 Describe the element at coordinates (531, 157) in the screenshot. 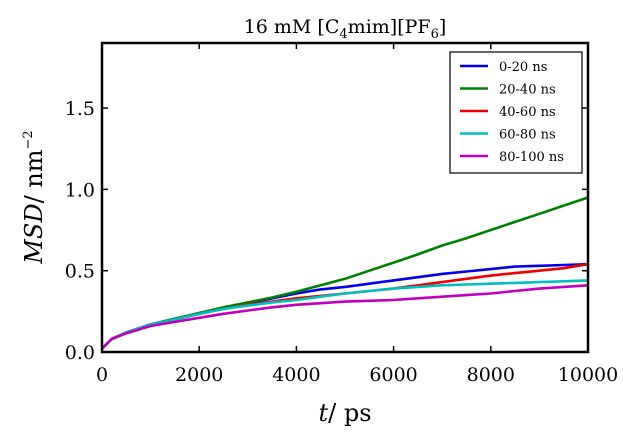

I see `legend-label-5: 80-100 ns` at that location.